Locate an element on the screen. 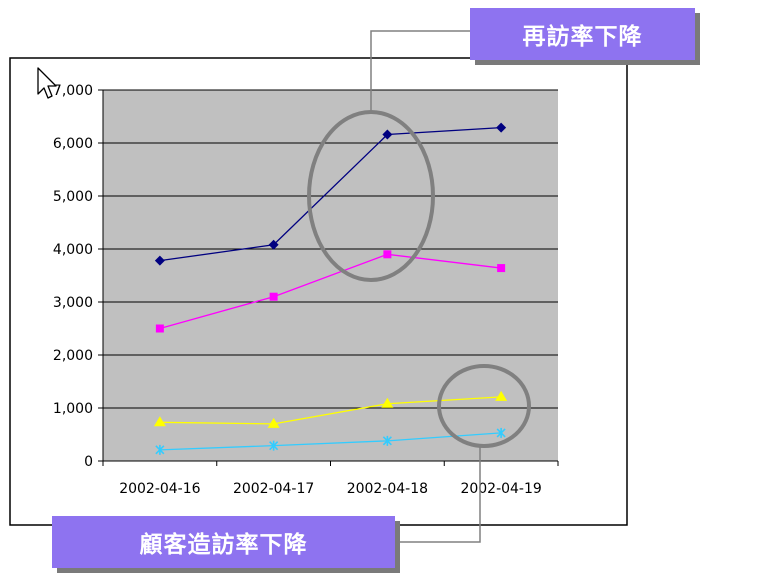 The width and height of the screenshot is (763, 574). y-tick-label: 5,000 is located at coordinates (73, 197).